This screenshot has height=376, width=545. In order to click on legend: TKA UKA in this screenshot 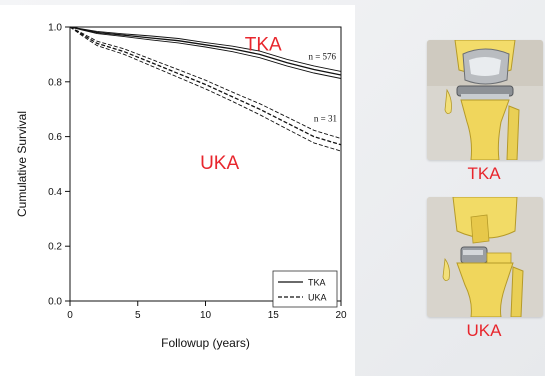, I will do `click(305, 289)`.